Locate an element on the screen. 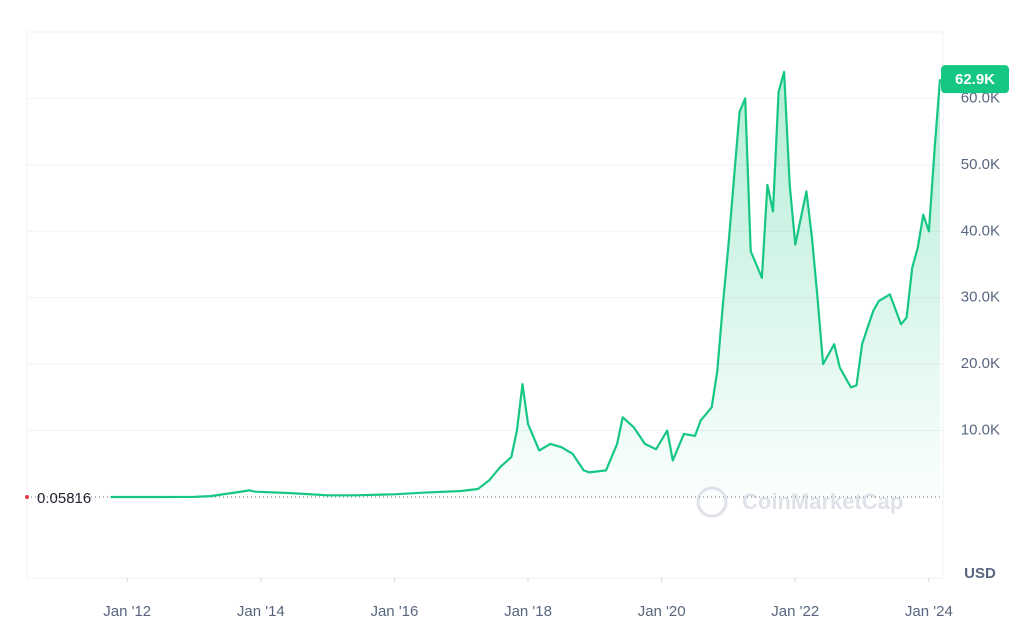 Image resolution: width=1024 pixels, height=622 pixels. watermark: CoinMarketCap is located at coordinates (799, 502).